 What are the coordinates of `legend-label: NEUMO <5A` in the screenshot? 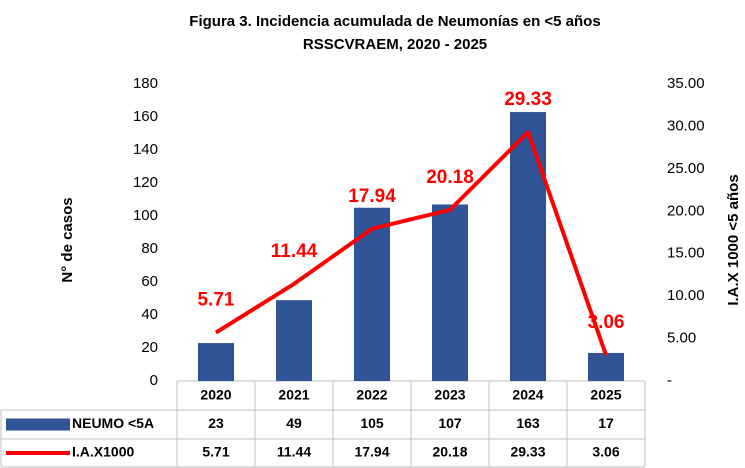 It's located at (113, 423).